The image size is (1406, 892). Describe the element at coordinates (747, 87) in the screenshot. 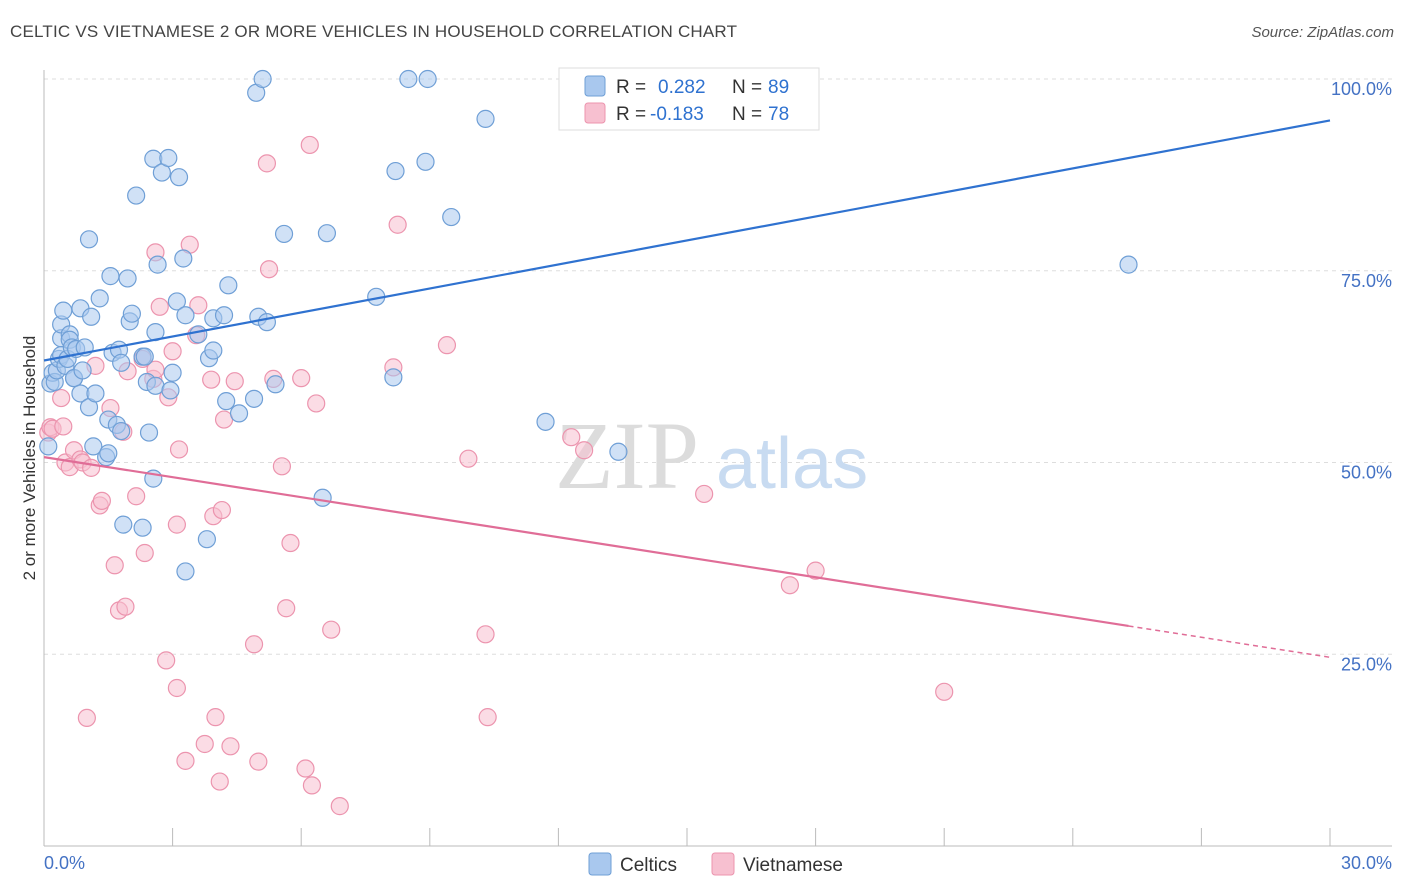

I see `celtic-n-label: N =` at that location.